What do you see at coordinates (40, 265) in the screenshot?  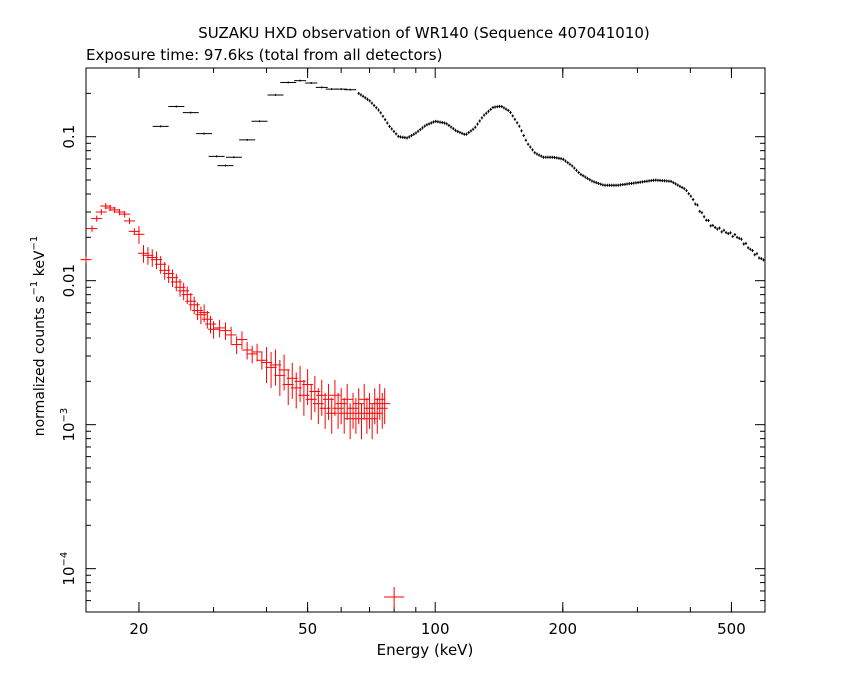 I see `y-axis-label-mid: keV` at bounding box center [40, 265].